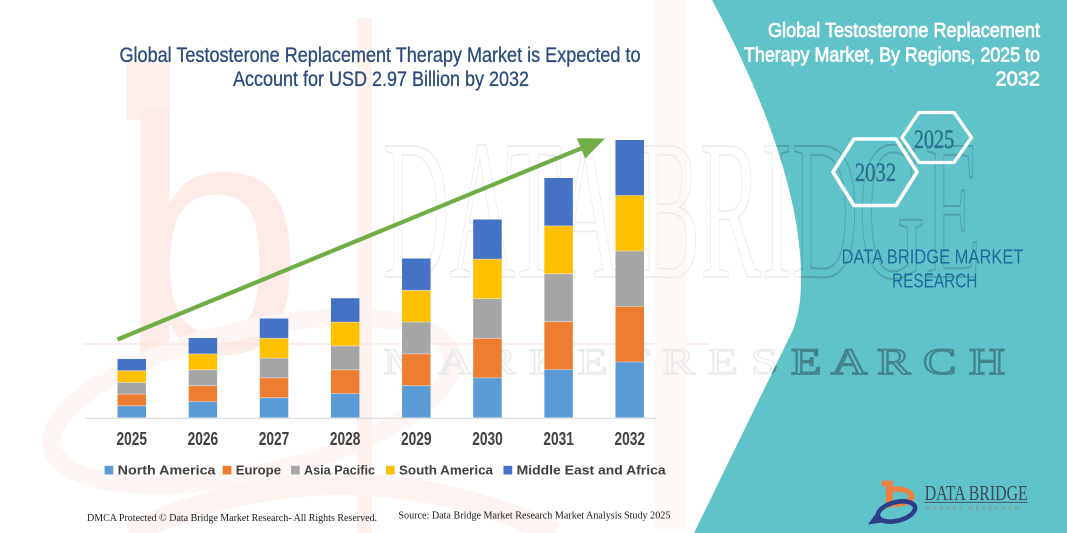 The height and width of the screenshot is (533, 1067). I want to click on svg-text: 2027, so click(274, 438).